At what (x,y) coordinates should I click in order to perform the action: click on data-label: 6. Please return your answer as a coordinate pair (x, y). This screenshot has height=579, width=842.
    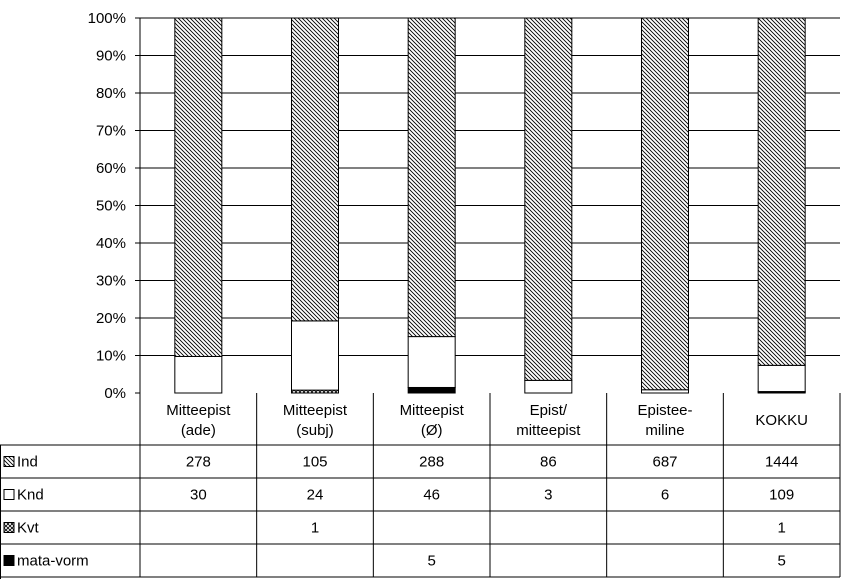
    Looking at the image, I should click on (665, 495).